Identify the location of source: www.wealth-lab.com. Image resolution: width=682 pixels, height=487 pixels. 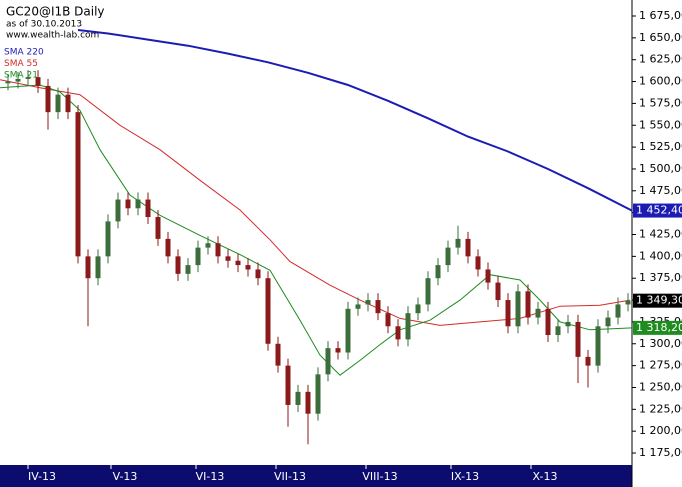
(52, 36).